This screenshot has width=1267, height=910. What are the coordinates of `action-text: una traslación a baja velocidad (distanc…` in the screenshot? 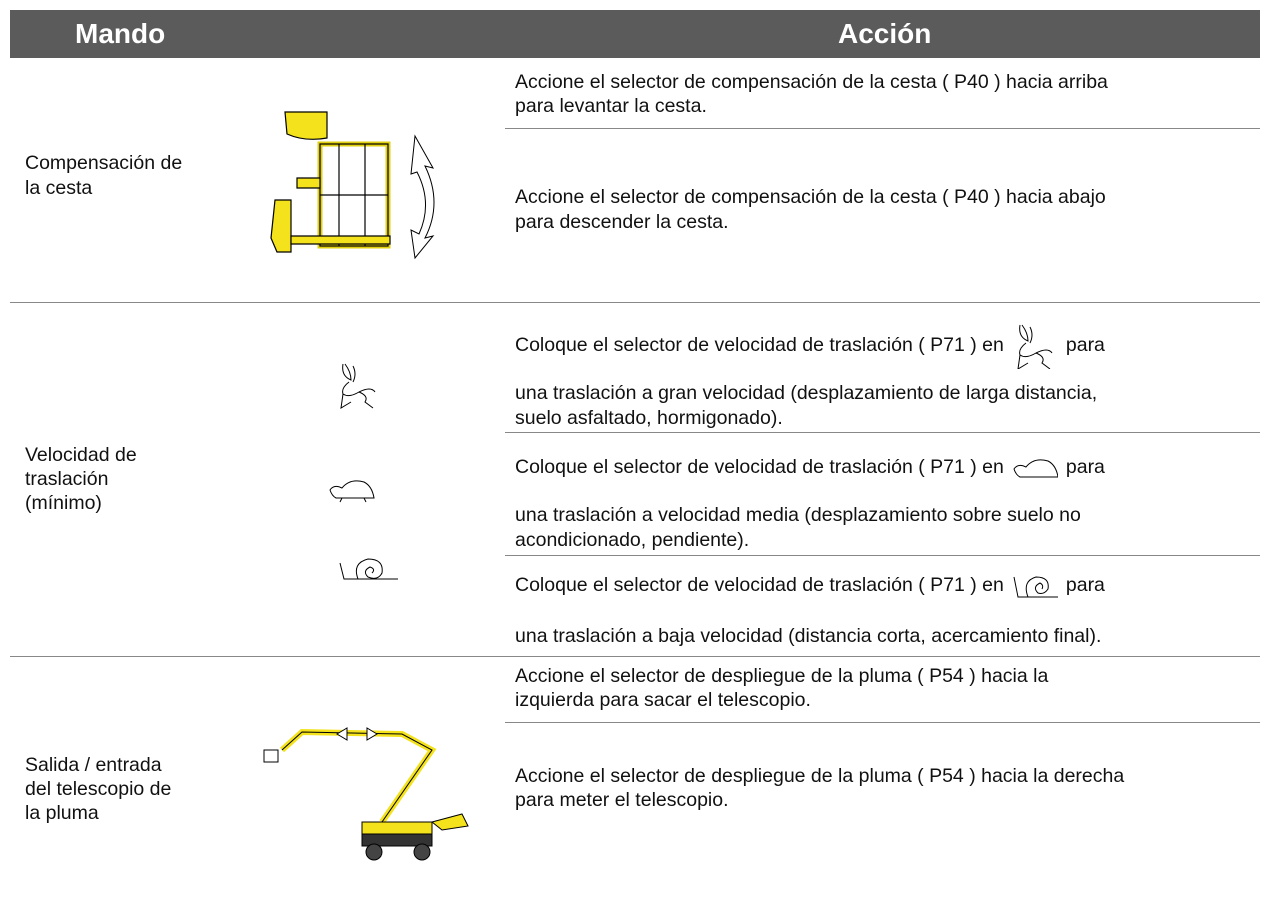 It's located at (808, 636).